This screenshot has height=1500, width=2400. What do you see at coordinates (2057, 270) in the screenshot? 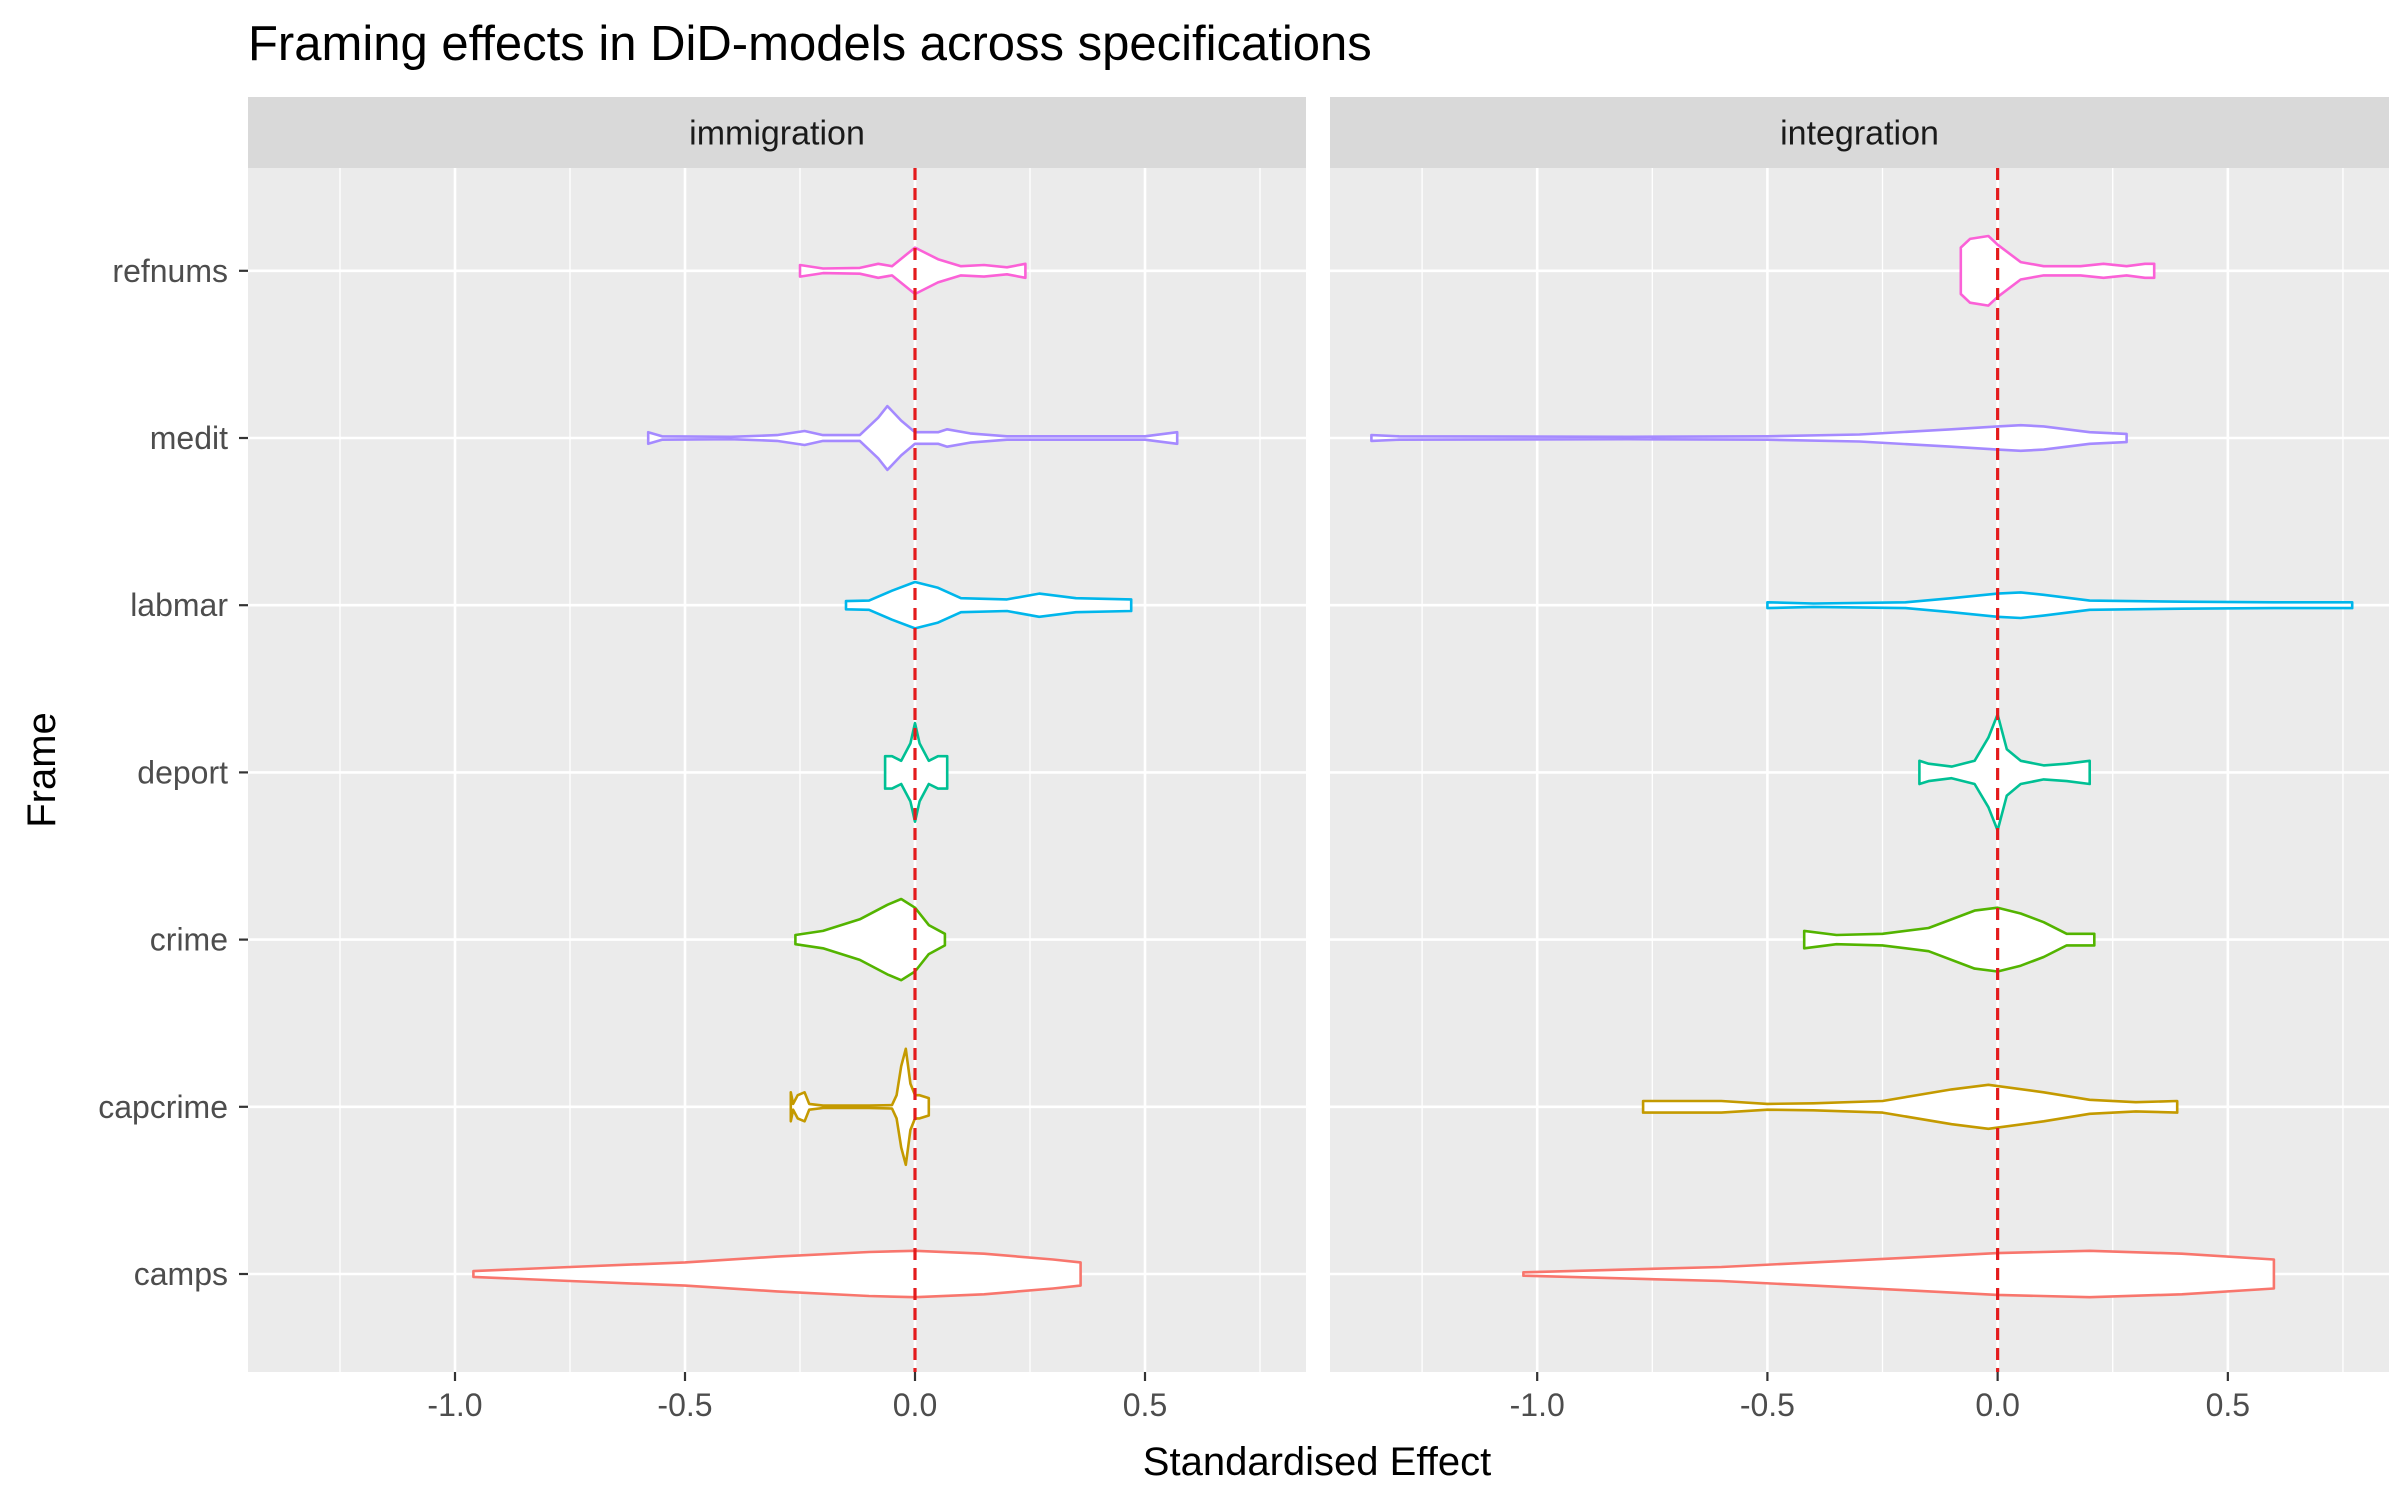
I see `violin-integration-refnums` at bounding box center [2057, 270].